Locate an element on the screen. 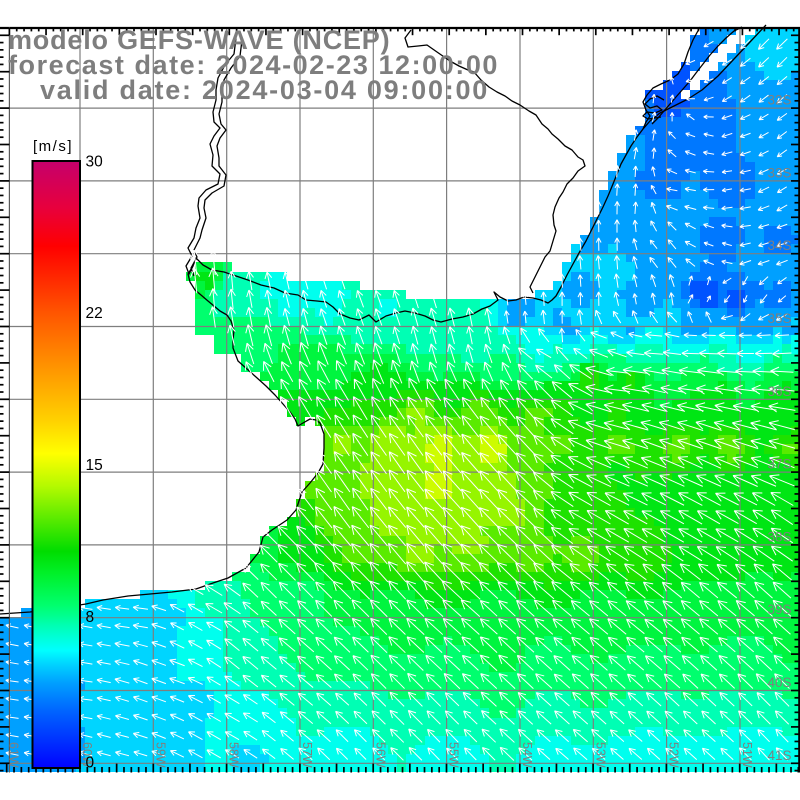 This screenshot has height=800, width=800. svg-text: modelo GEFS-WAVE (NCEP) is located at coordinates (199, 40).